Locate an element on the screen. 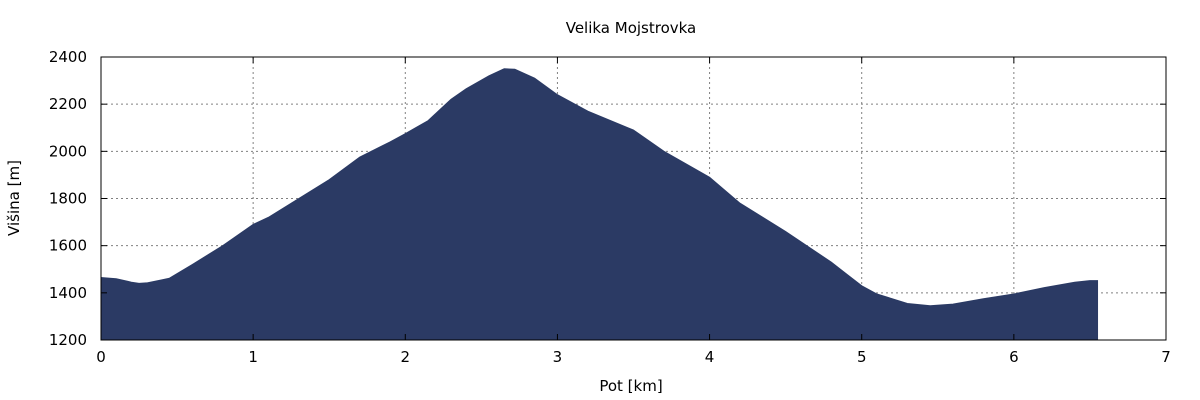 The width and height of the screenshot is (1200, 400). y-tick-label: 2400 is located at coordinates (68, 57).